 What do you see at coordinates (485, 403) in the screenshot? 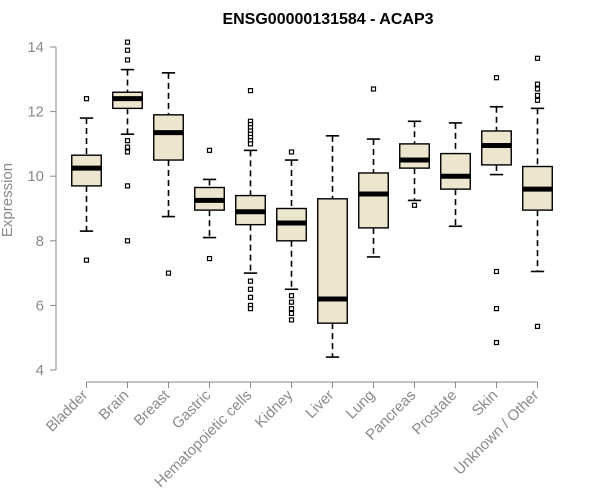
I see `x-tick-label: Skin` at bounding box center [485, 403].